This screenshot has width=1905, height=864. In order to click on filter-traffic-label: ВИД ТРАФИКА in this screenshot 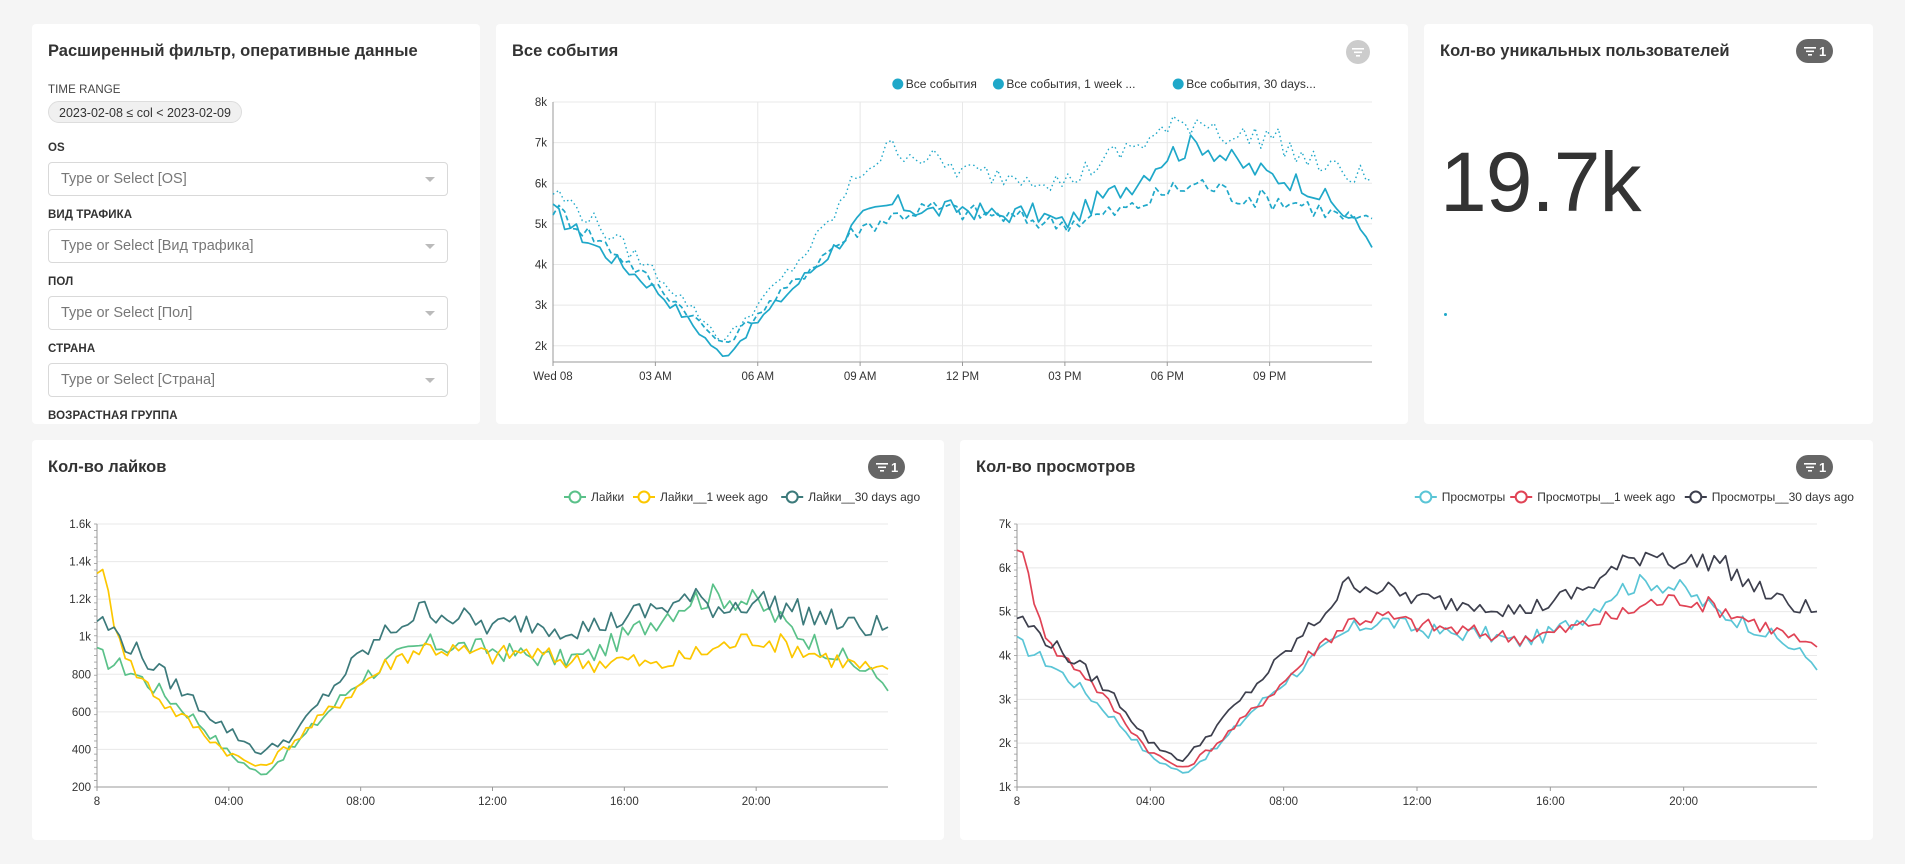, I will do `click(90, 215)`.